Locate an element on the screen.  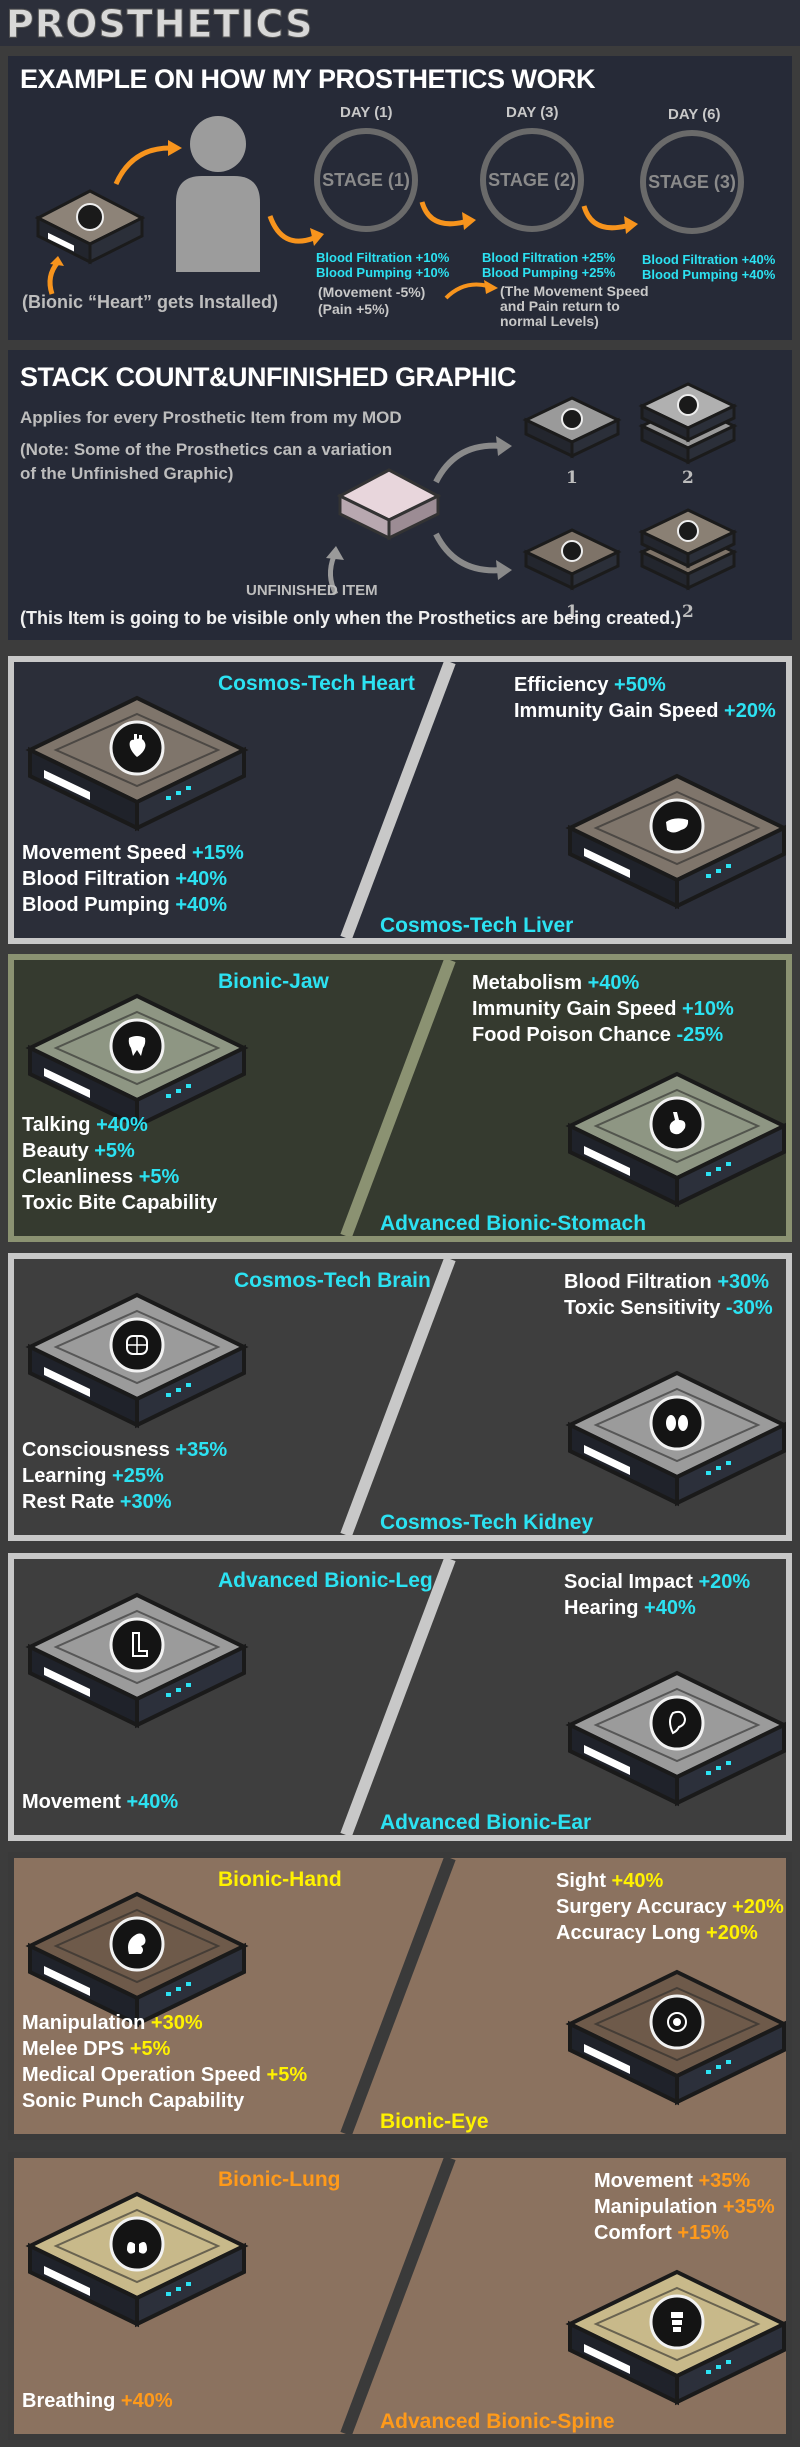
stat-label: Consciousness is located at coordinates (99, 1450).